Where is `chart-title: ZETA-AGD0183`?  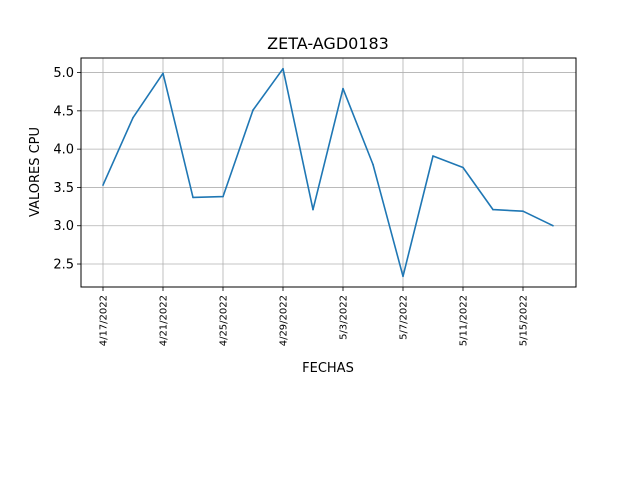
chart-title: ZETA-AGD0183 is located at coordinates (328, 43).